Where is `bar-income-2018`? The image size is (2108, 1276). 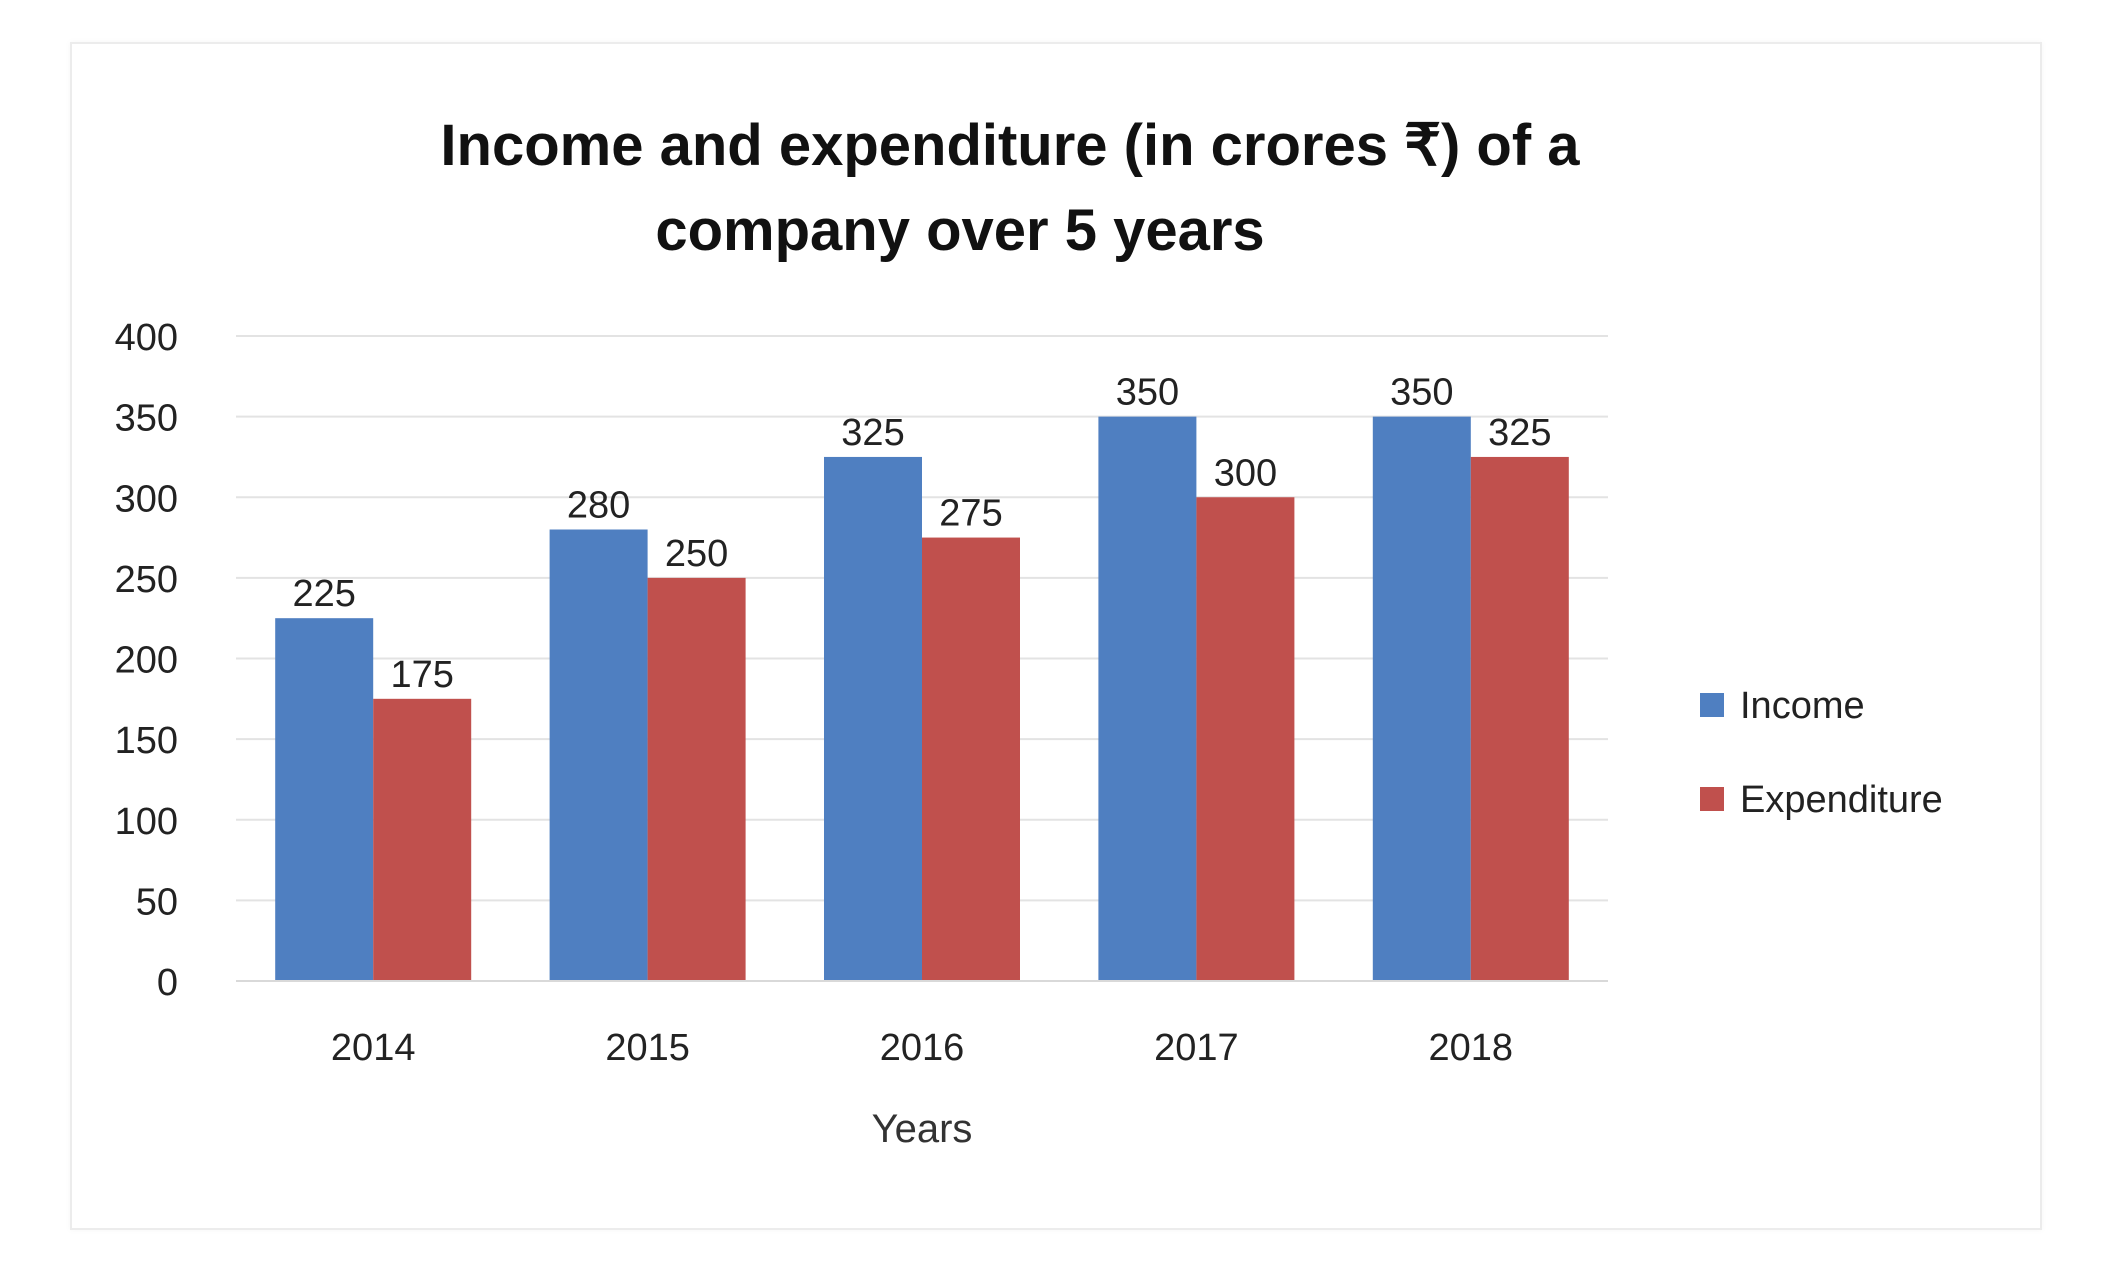
bar-income-2018 is located at coordinates (1421, 698).